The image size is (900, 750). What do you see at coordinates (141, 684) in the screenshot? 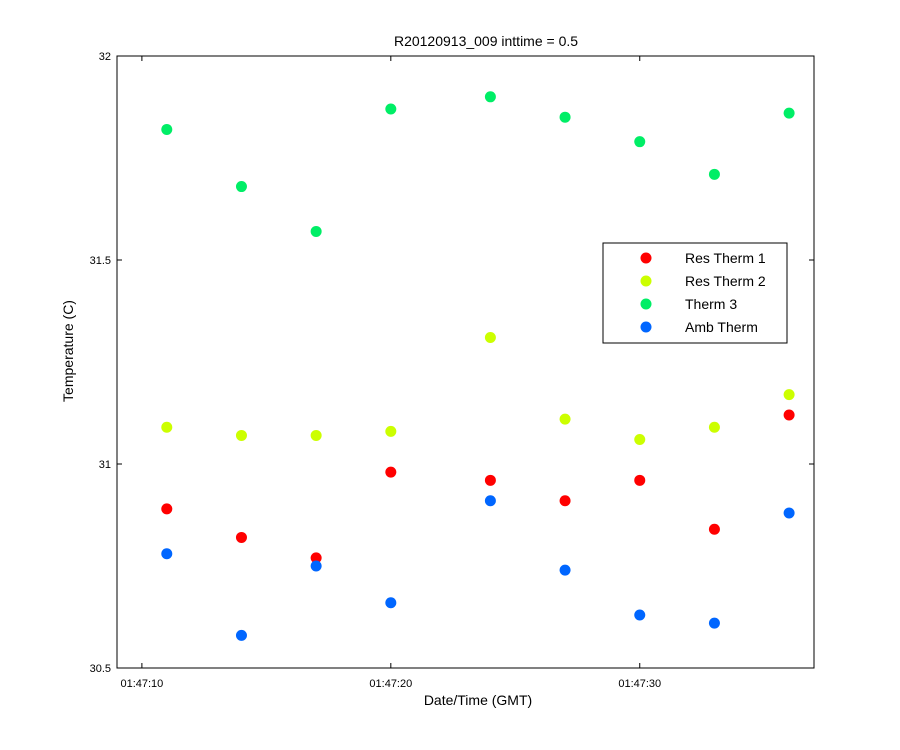
I see `x-tick-label: 01:47:10` at bounding box center [141, 684].